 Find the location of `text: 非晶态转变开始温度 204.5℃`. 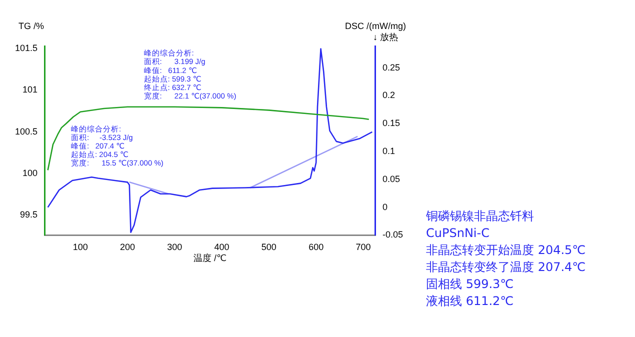

text: 非晶态转变开始温度 204.5℃ is located at coordinates (506, 250).